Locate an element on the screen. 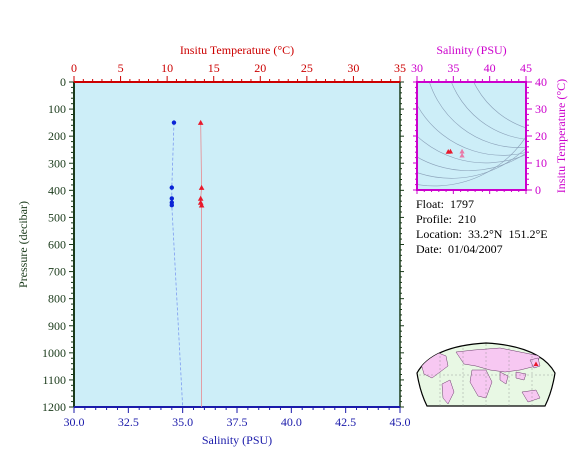 The height and width of the screenshot is (468, 587). date-info: Date: 01/04/2007 is located at coordinates (459, 249).